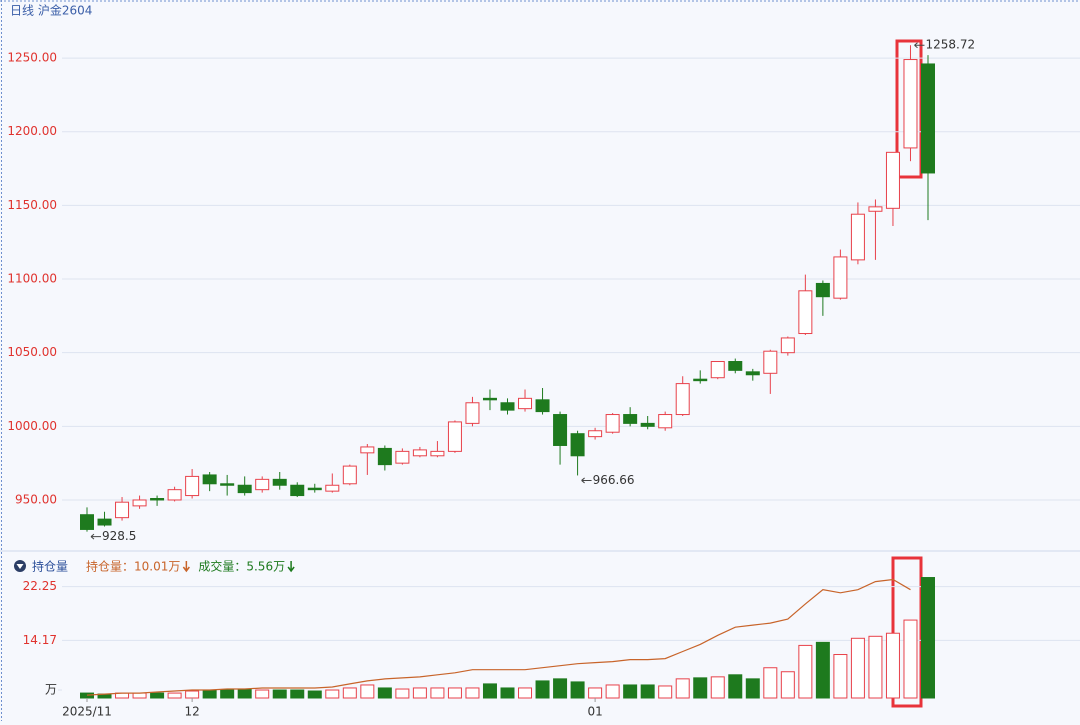 The image size is (1080, 725). What do you see at coordinates (32, 426) in the screenshot?
I see `y-tick-label: 1000.00` at bounding box center [32, 426].